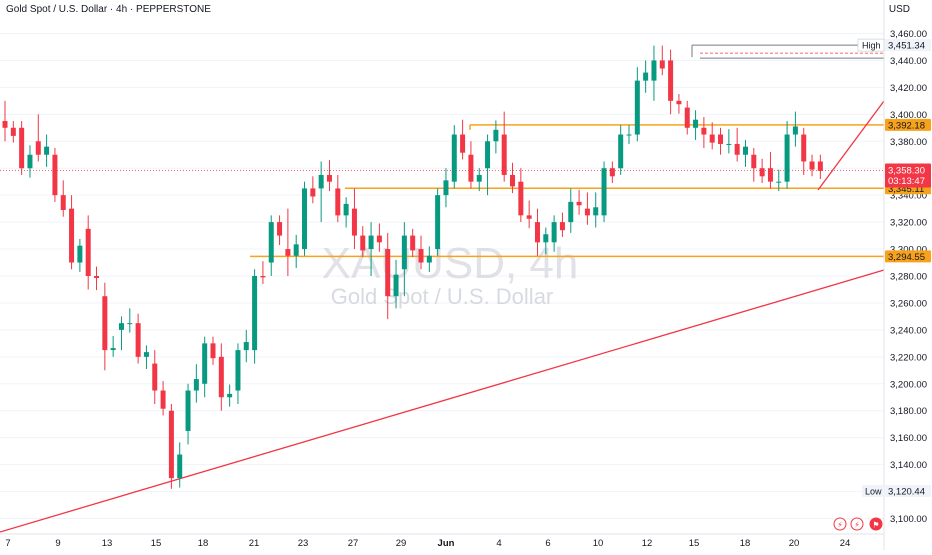 Image resolution: width=932 pixels, height=555 pixels. What do you see at coordinates (906, 189) in the screenshot?
I see `level-label: 3,345.11` at bounding box center [906, 189].